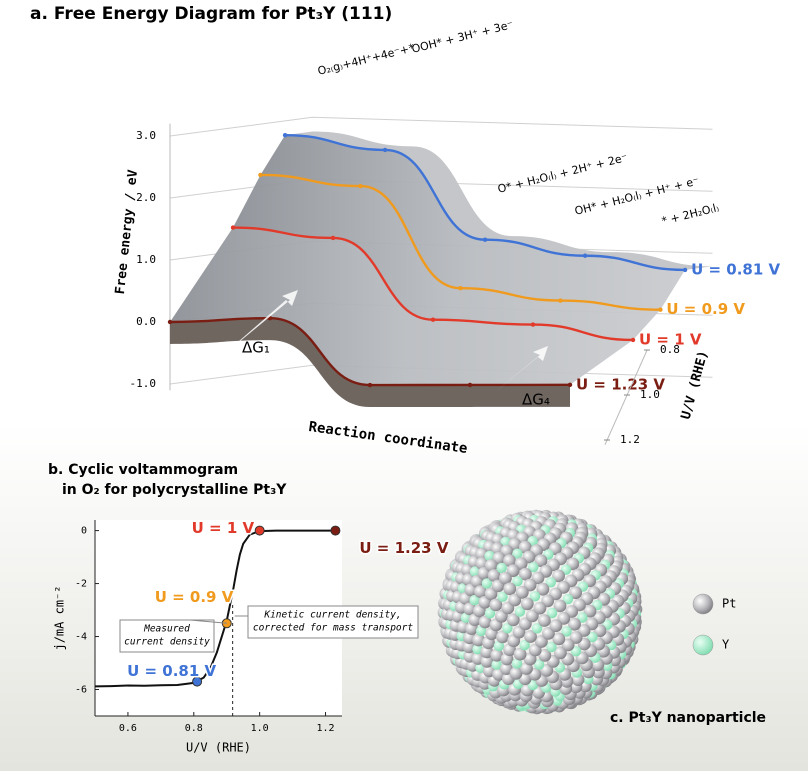 The image size is (808, 775). I want to click on legend-label: Y, so click(726, 645).